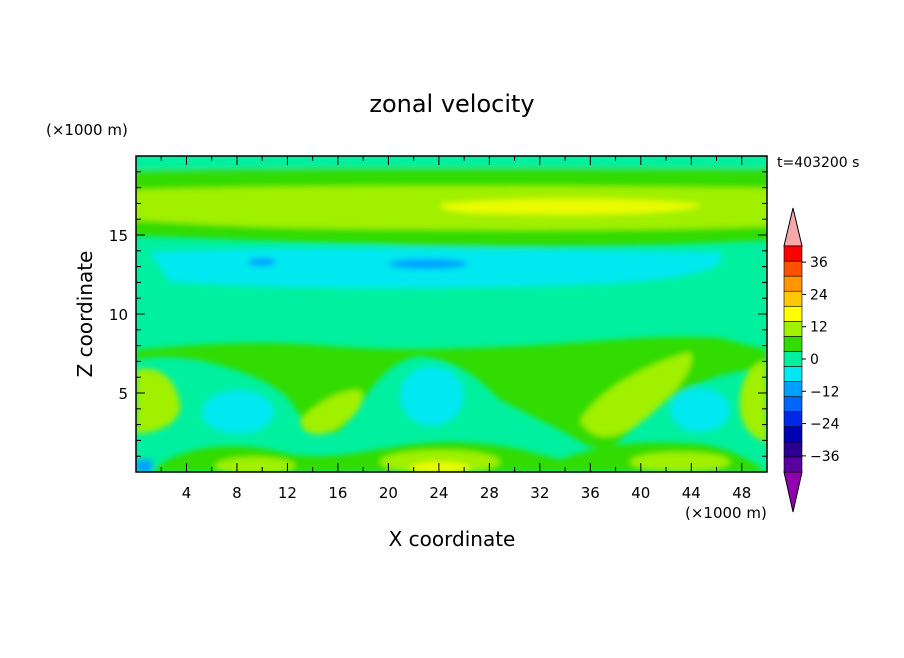 The height and width of the screenshot is (658, 904). I want to click on x-tick-label: 4, so click(187, 493).